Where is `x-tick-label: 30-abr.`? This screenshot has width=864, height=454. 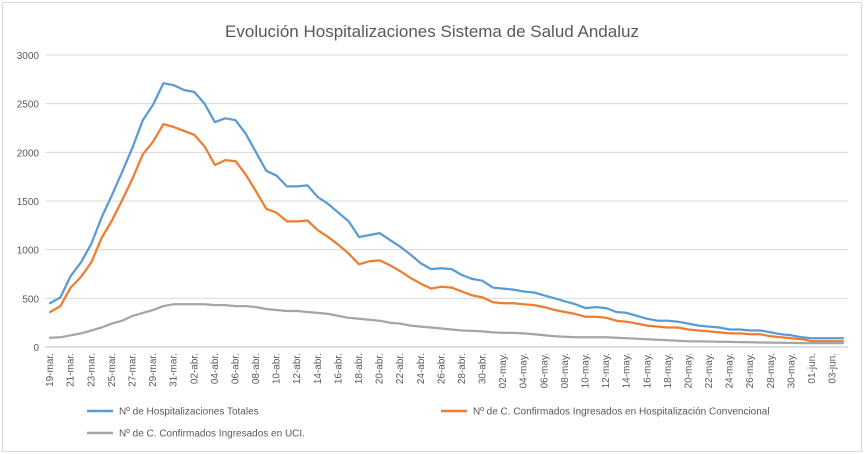
x-tick-label: 30-abr. is located at coordinates (483, 368).